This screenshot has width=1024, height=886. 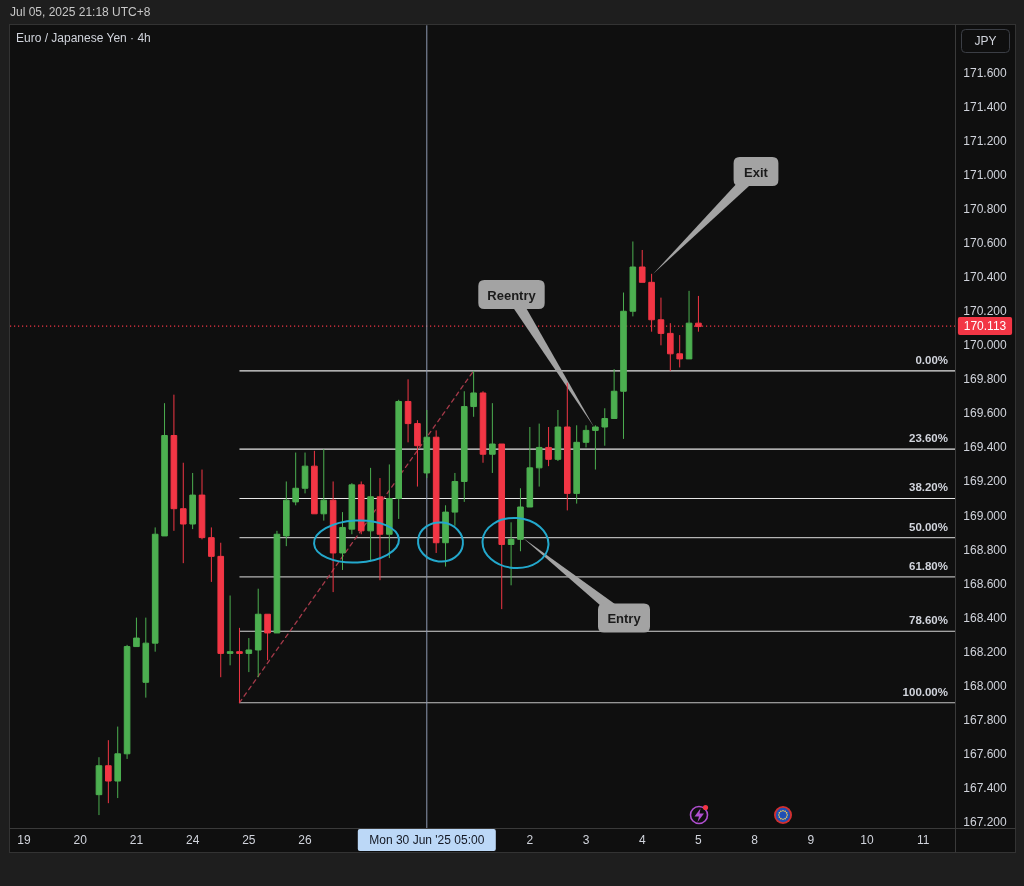 What do you see at coordinates (756, 171) in the screenshot?
I see `annotation: Exit` at bounding box center [756, 171].